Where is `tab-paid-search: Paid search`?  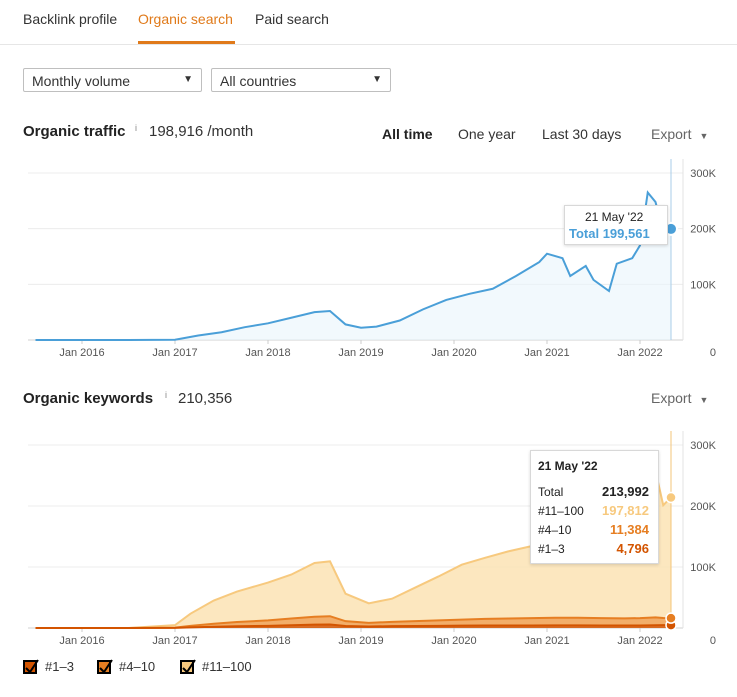
tab-paid-search: Paid search is located at coordinates (292, 19).